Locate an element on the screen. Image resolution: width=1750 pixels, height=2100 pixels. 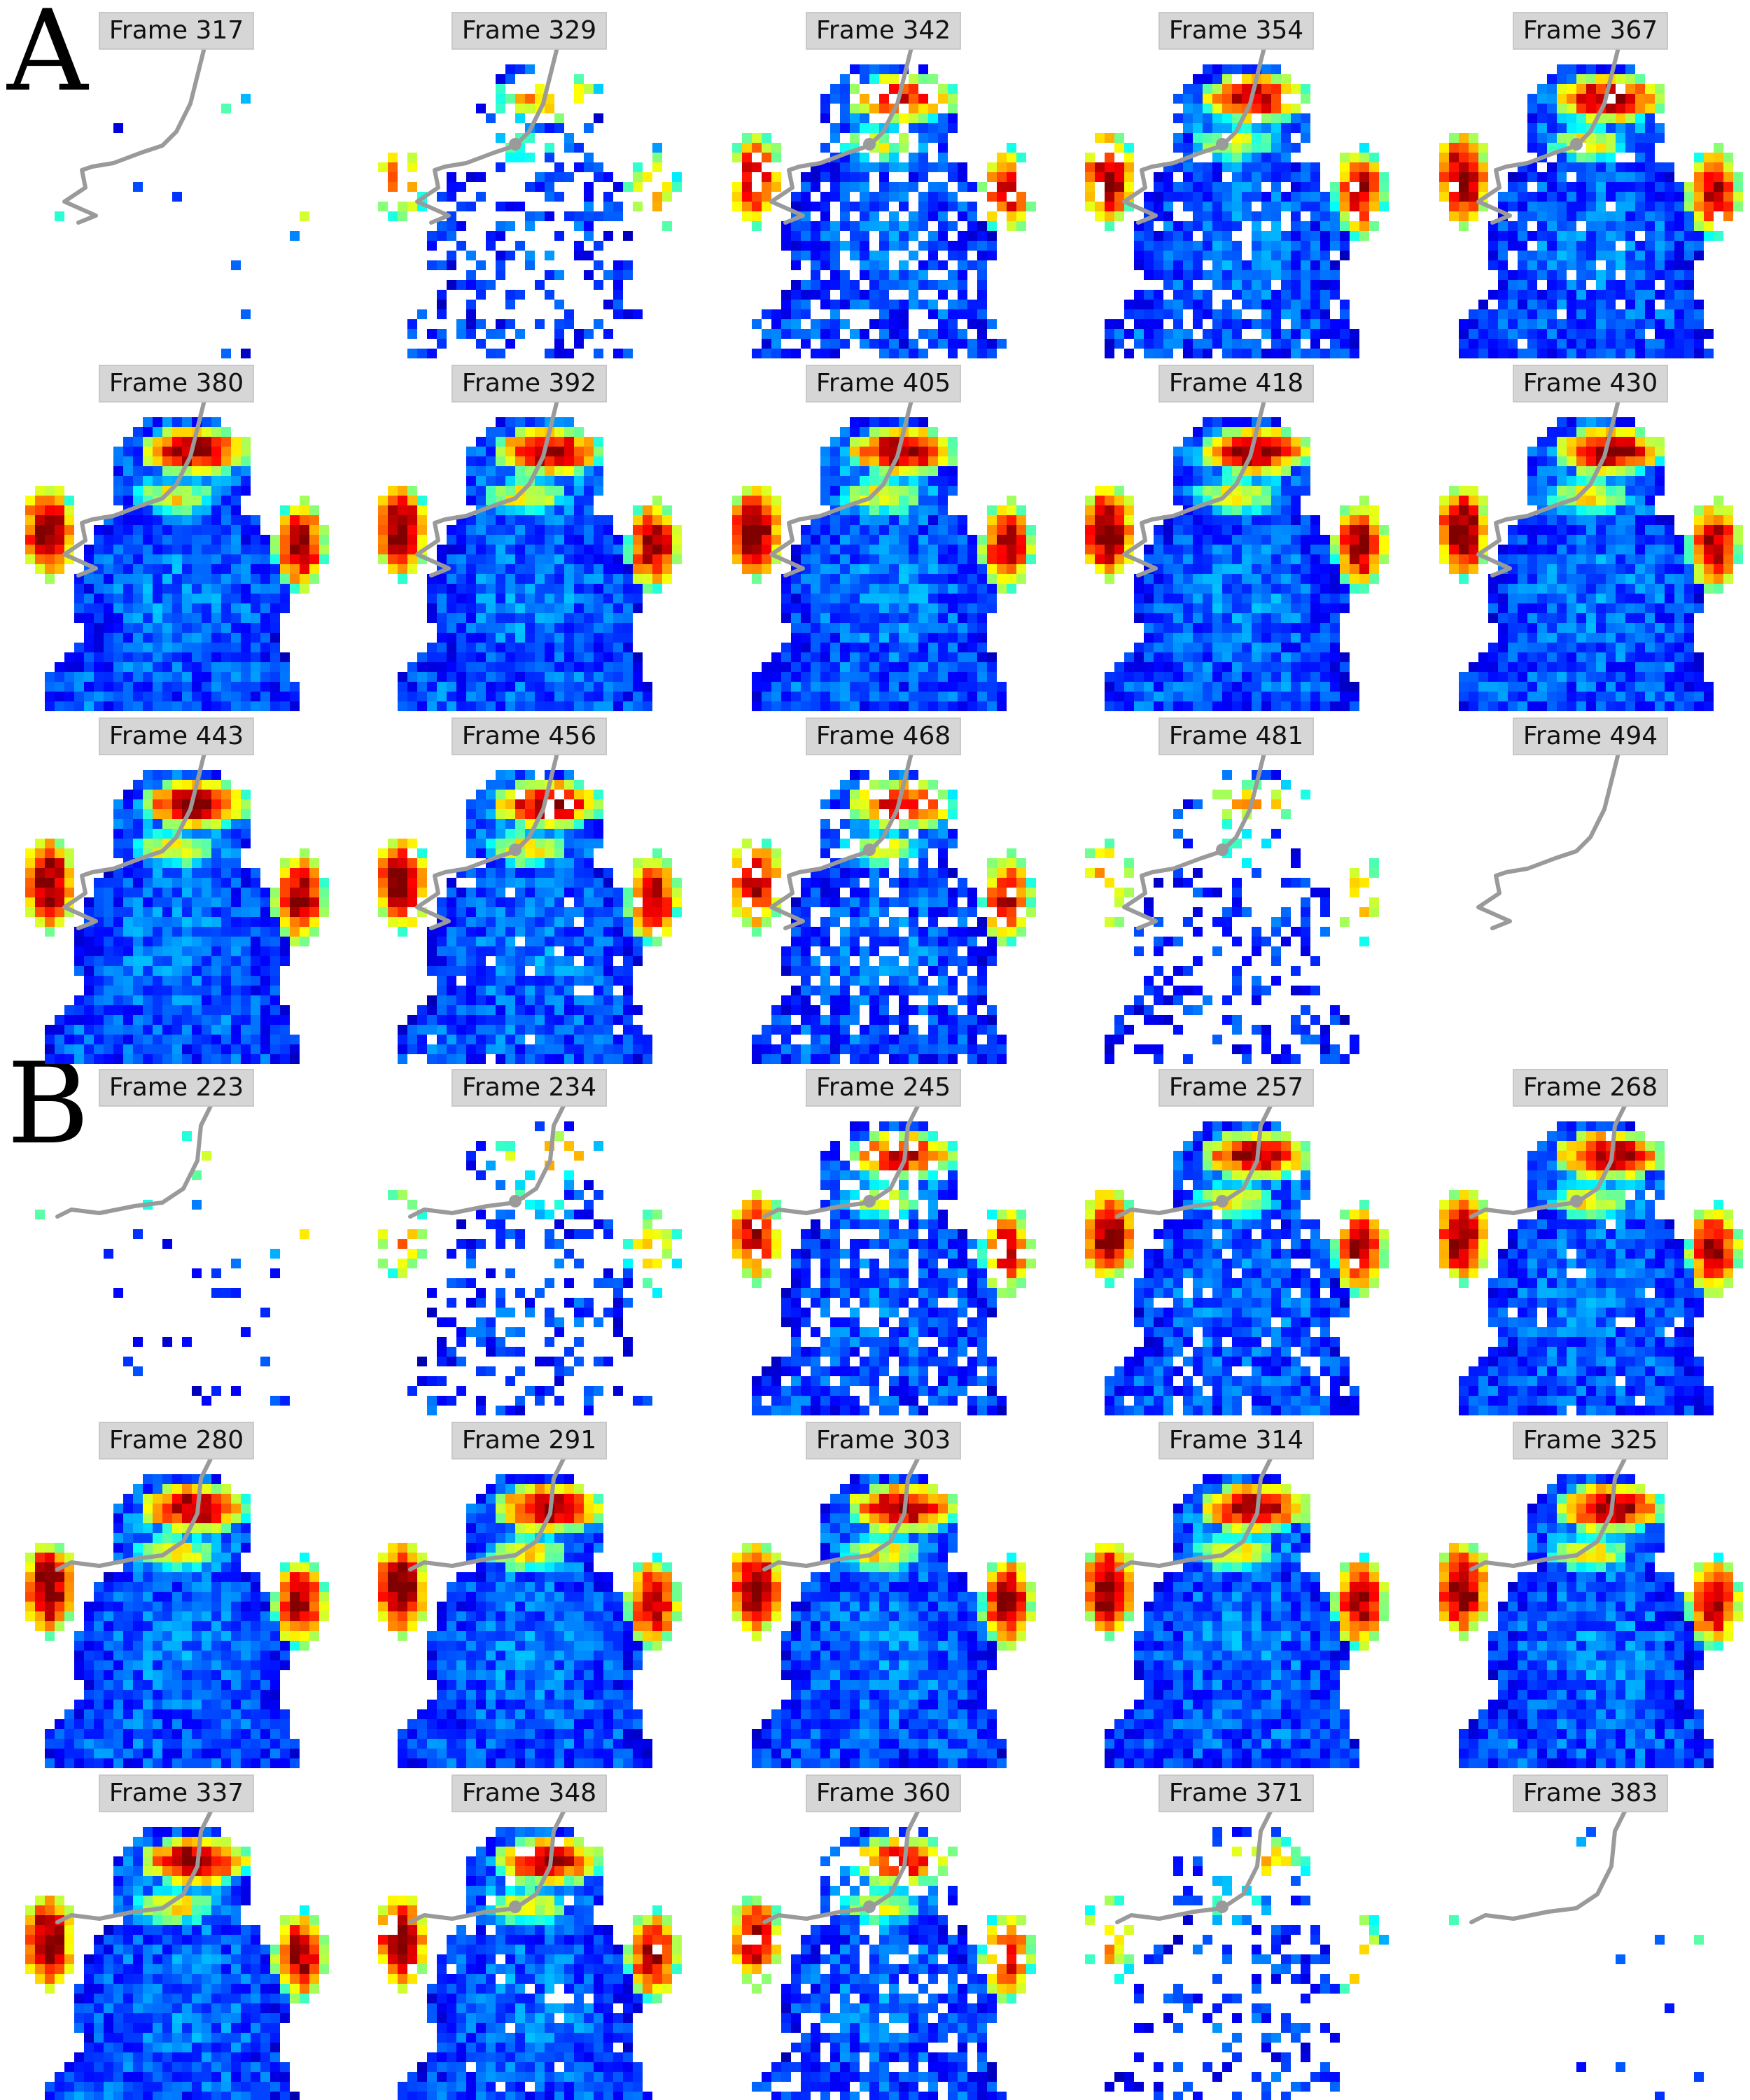
frame-tile-frame-223: Frame 223 is located at coordinates (172, 1237).